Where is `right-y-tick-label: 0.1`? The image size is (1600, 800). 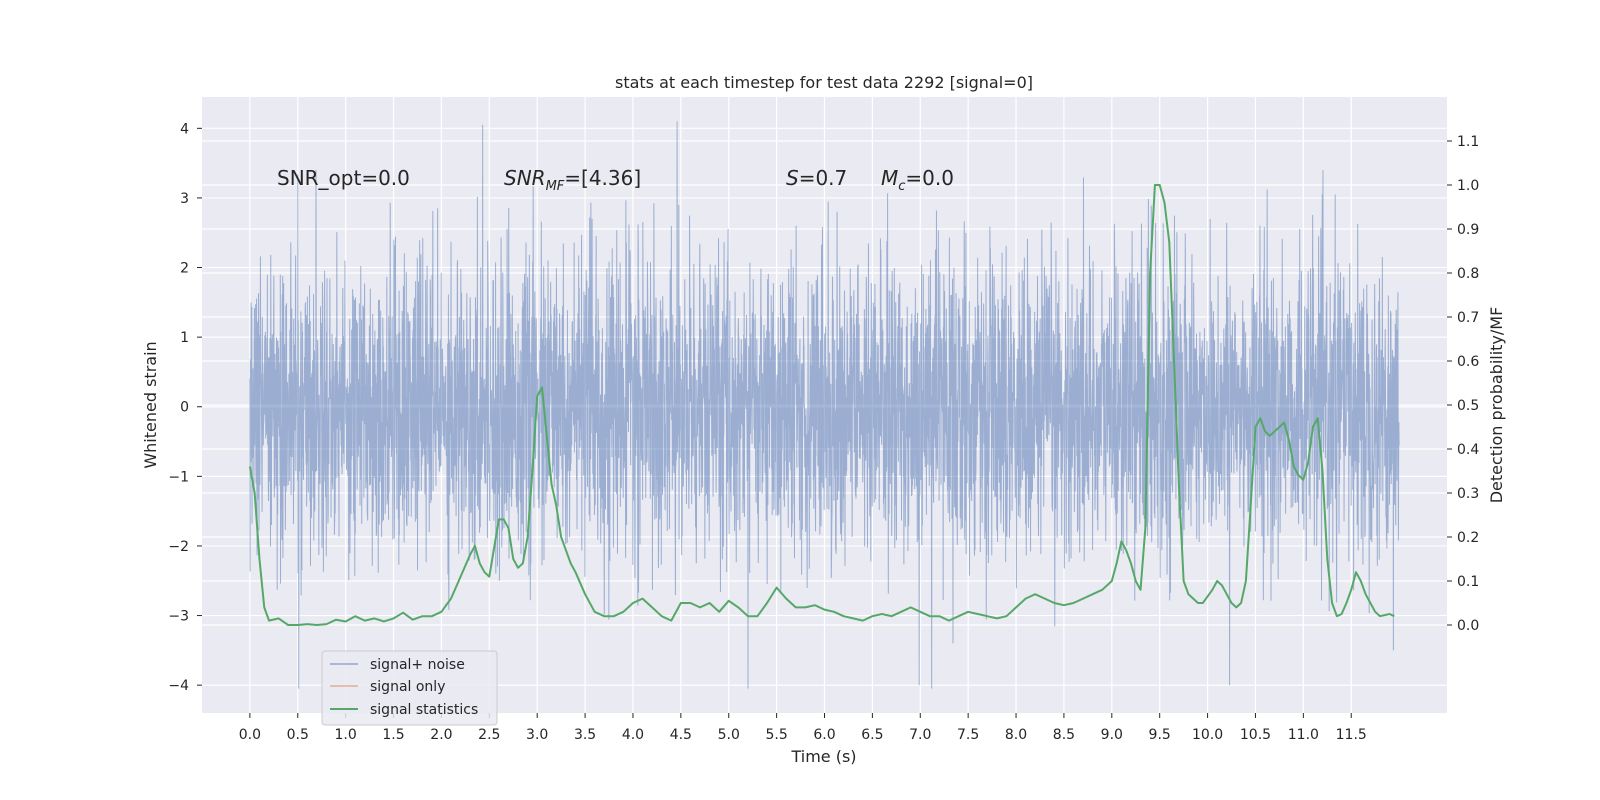
right-y-tick-label: 0.1 is located at coordinates (1468, 582).